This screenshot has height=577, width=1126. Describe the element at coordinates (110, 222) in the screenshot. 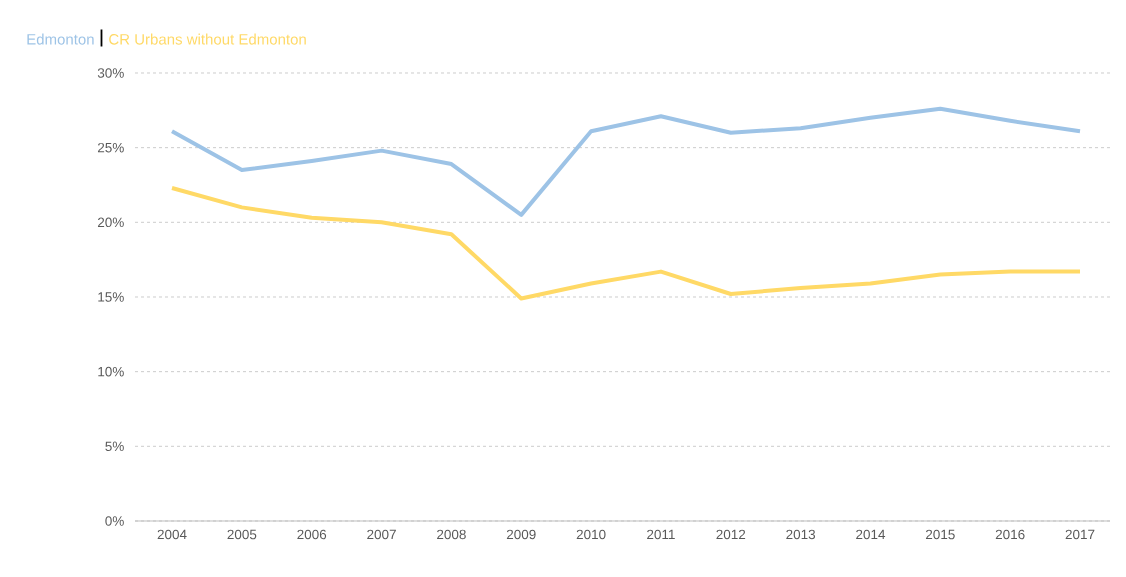

I see `y-tick-label: 20%` at that location.